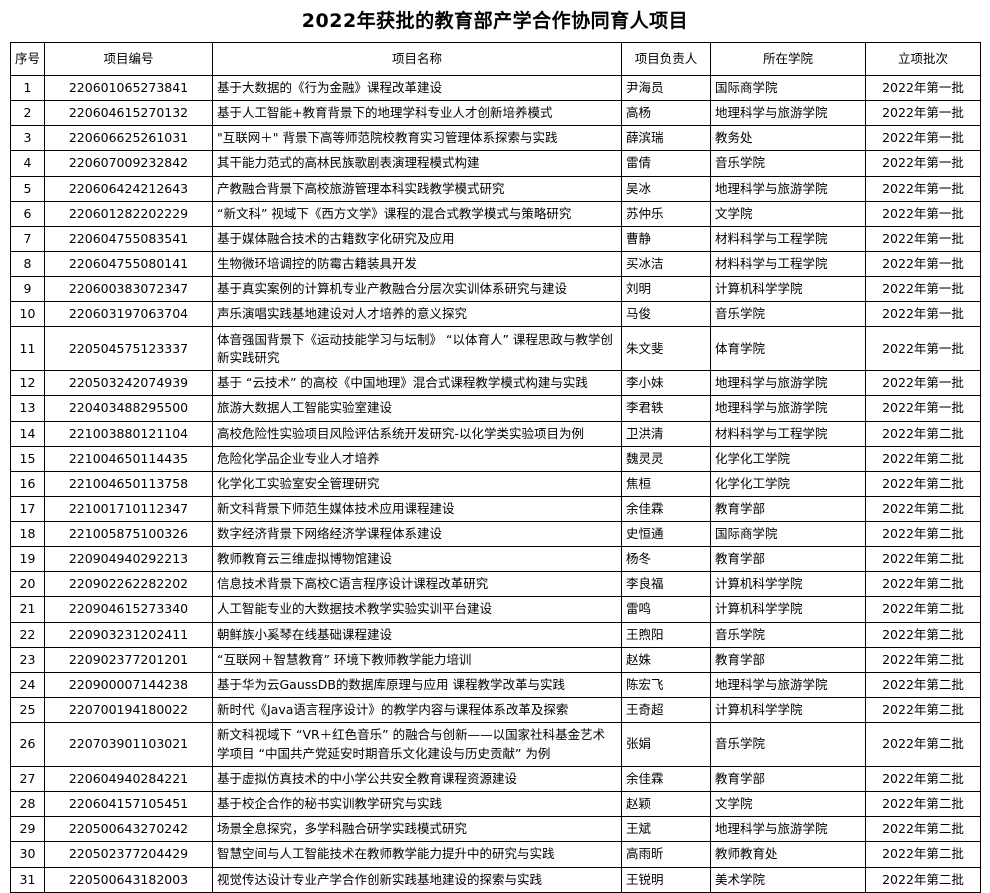 The height and width of the screenshot is (893, 990). I want to click on cell-project-name: 人工智能专业的大数据技术教学实验实训平台建设, so click(417, 609).